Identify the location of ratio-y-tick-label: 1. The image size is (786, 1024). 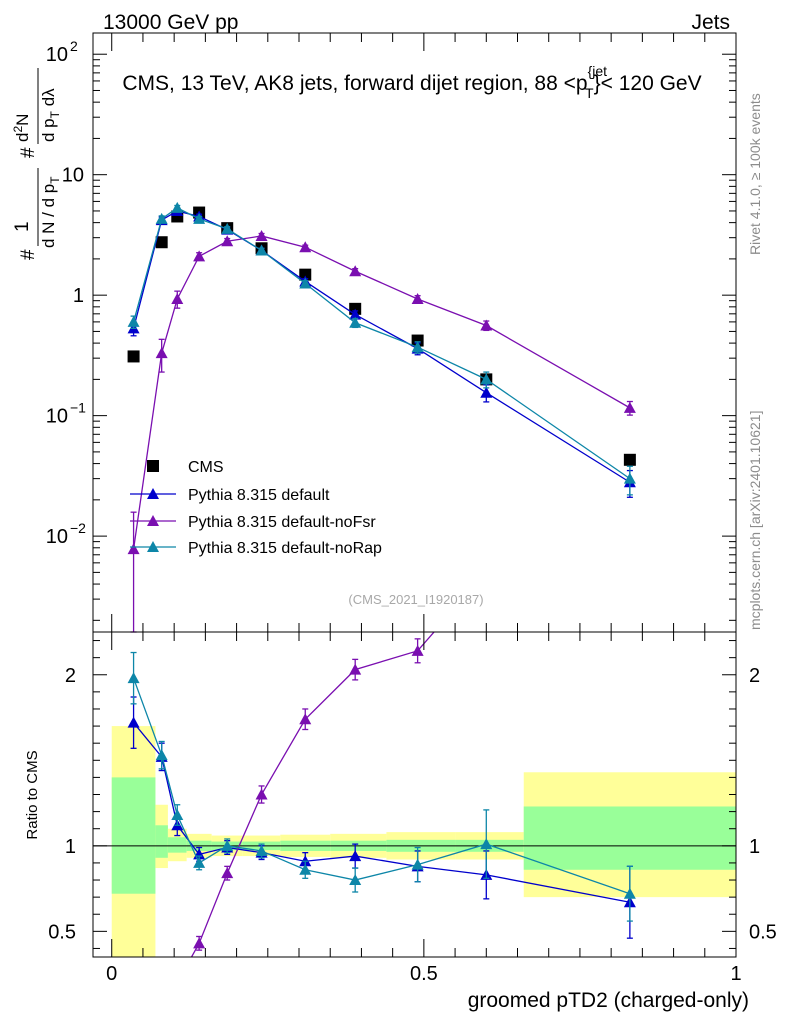
(70, 847).